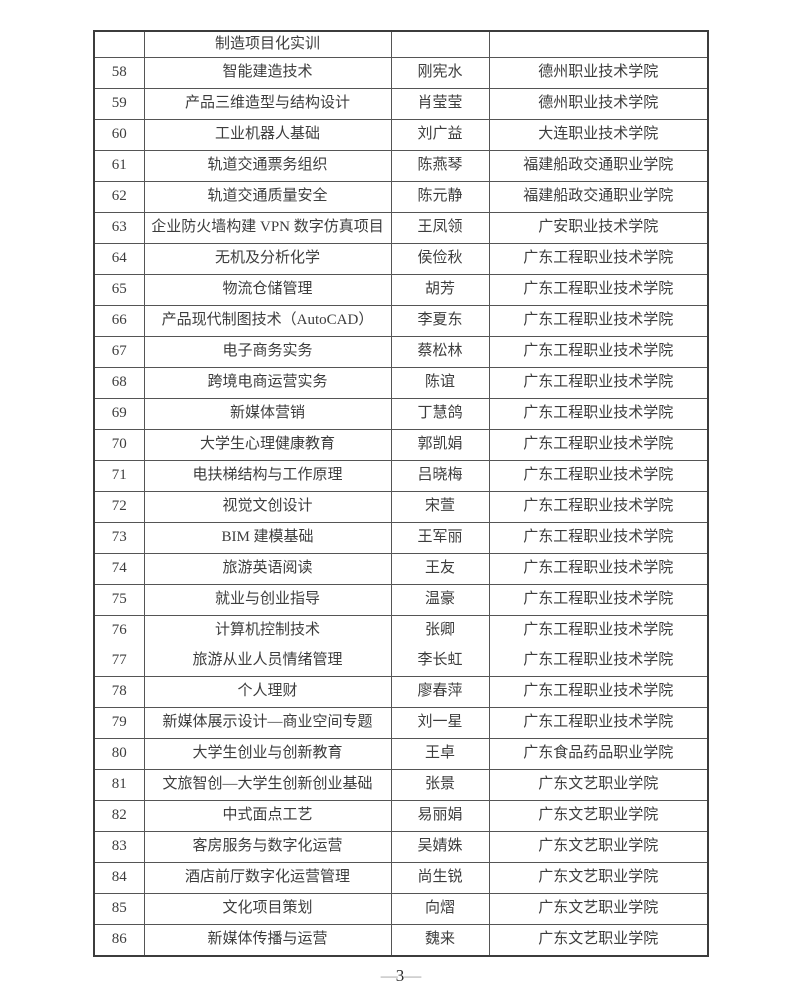 The image size is (800, 1000). I want to click on cell-number: 67, so click(119, 352).